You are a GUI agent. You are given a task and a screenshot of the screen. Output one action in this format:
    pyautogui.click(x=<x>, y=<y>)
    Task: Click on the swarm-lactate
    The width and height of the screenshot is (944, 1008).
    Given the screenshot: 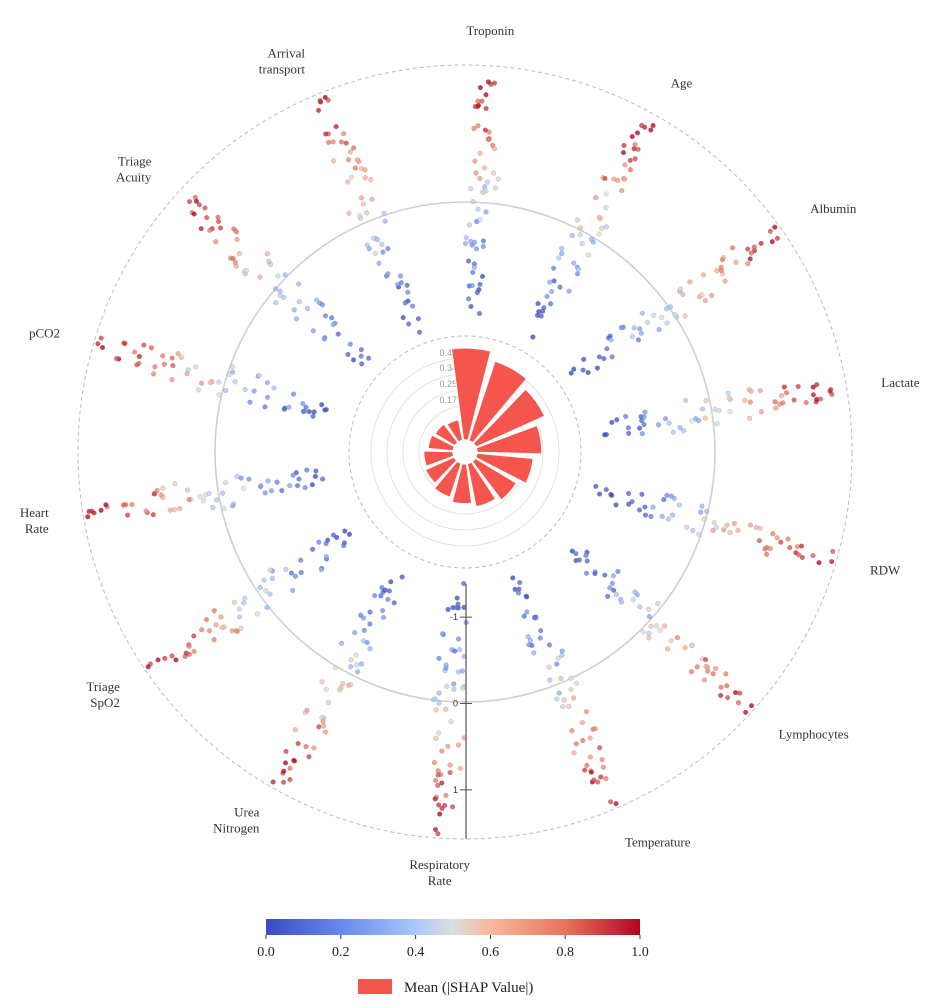 What is the action you would take?
    pyautogui.click(x=718, y=410)
    